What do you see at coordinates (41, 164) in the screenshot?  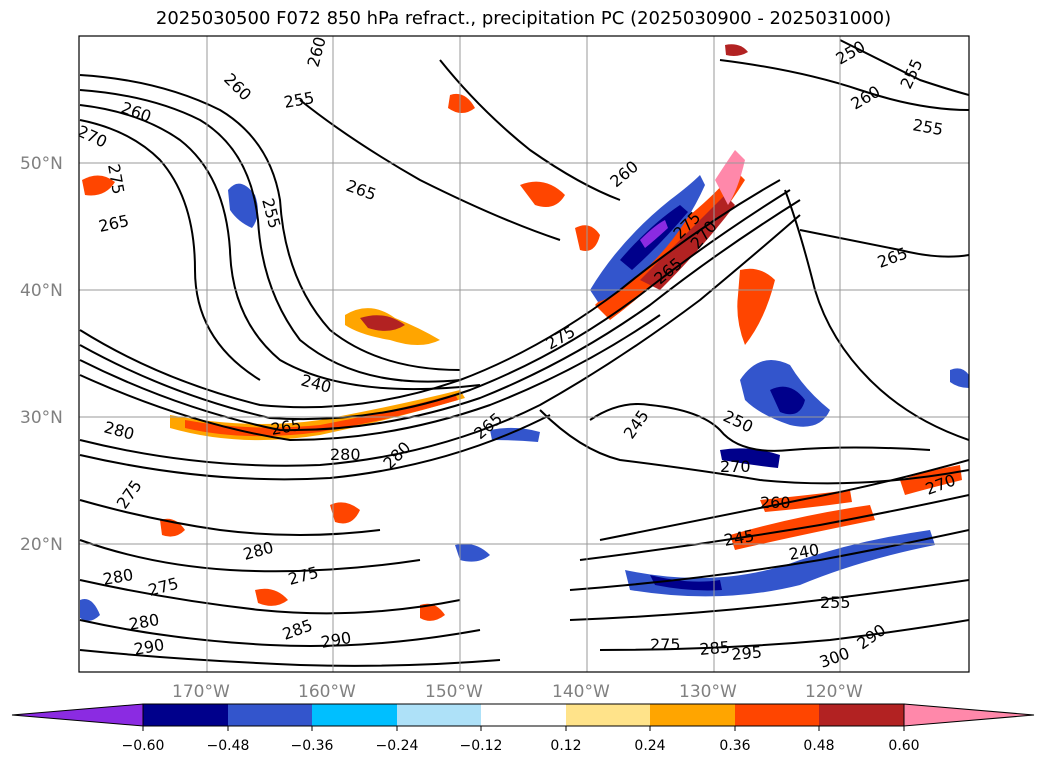 I see `lat-label: 50°N` at bounding box center [41, 164].